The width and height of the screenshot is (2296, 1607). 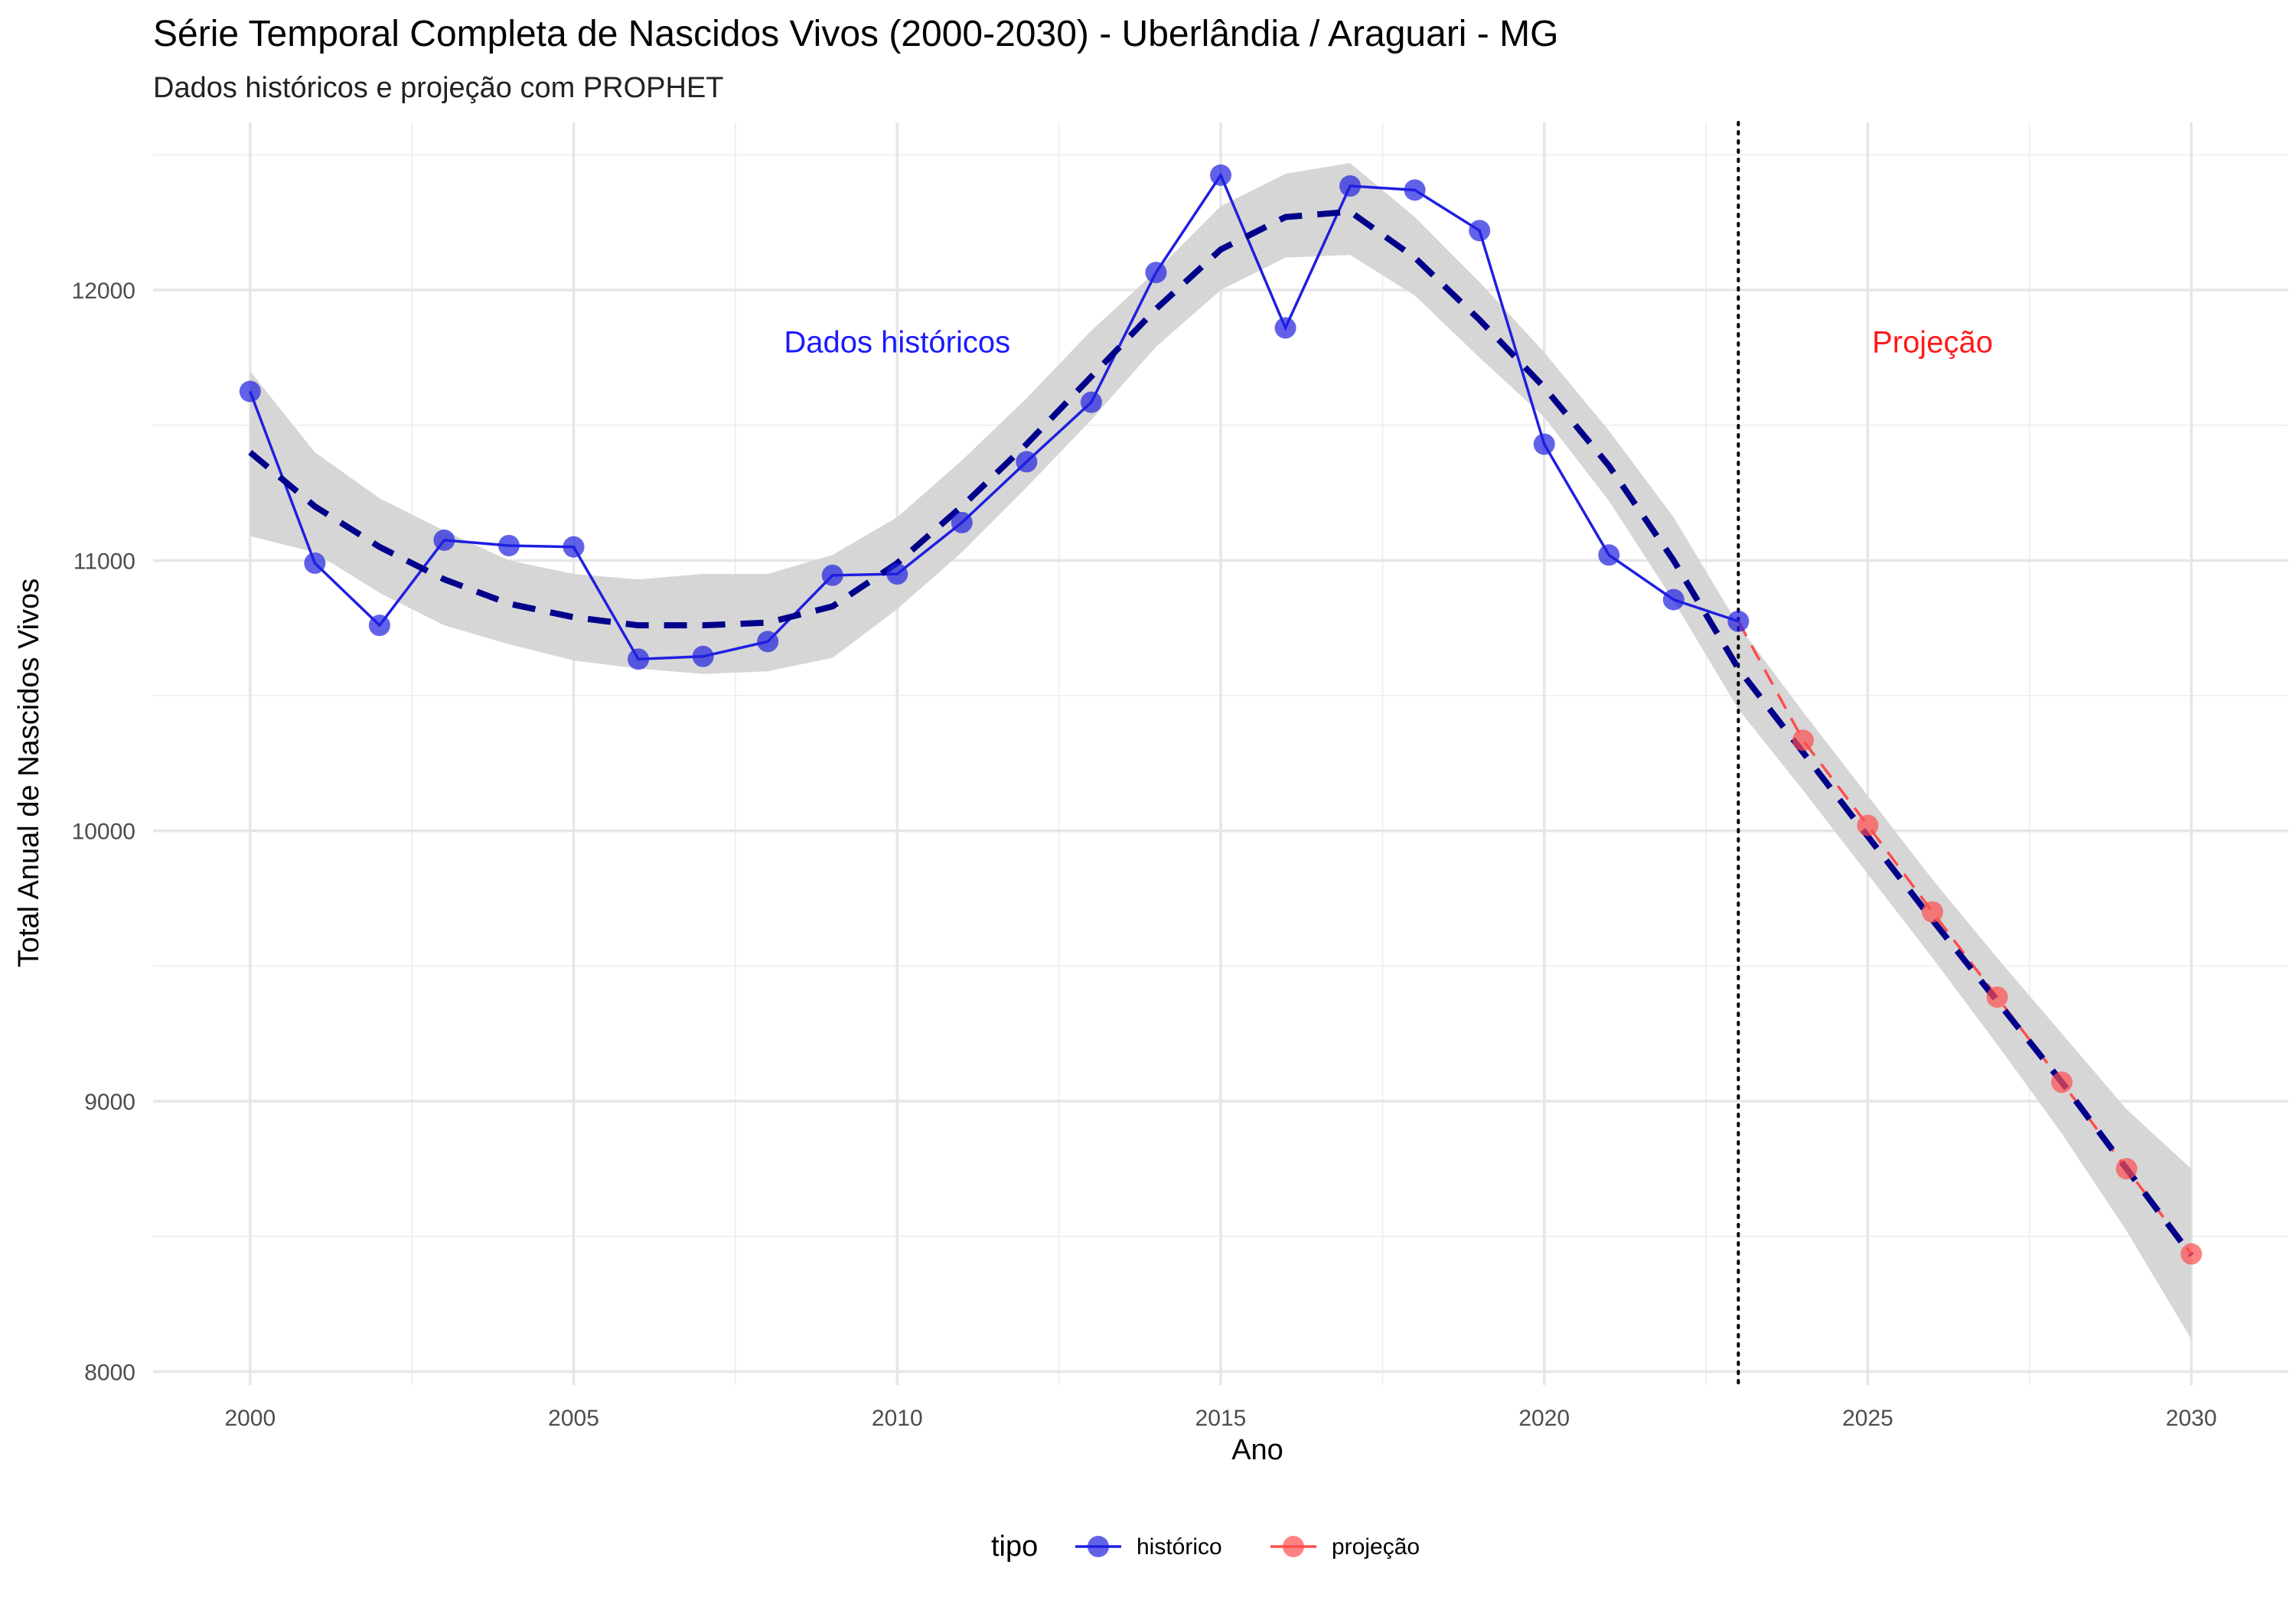 I want to click on y-tick-label: 8000, so click(x=109, y=1373).